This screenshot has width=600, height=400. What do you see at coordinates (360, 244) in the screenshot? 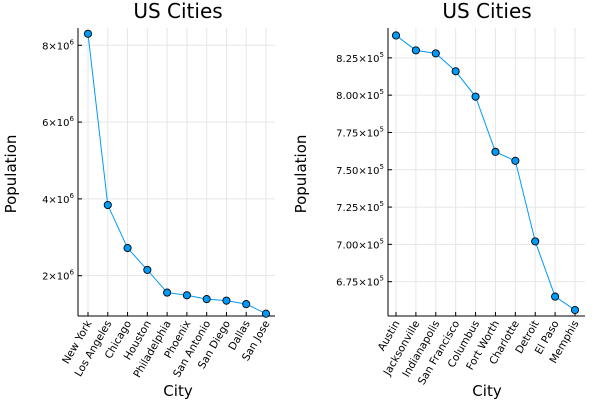
I see `y-tick-label: 7.00×105` at bounding box center [360, 244].